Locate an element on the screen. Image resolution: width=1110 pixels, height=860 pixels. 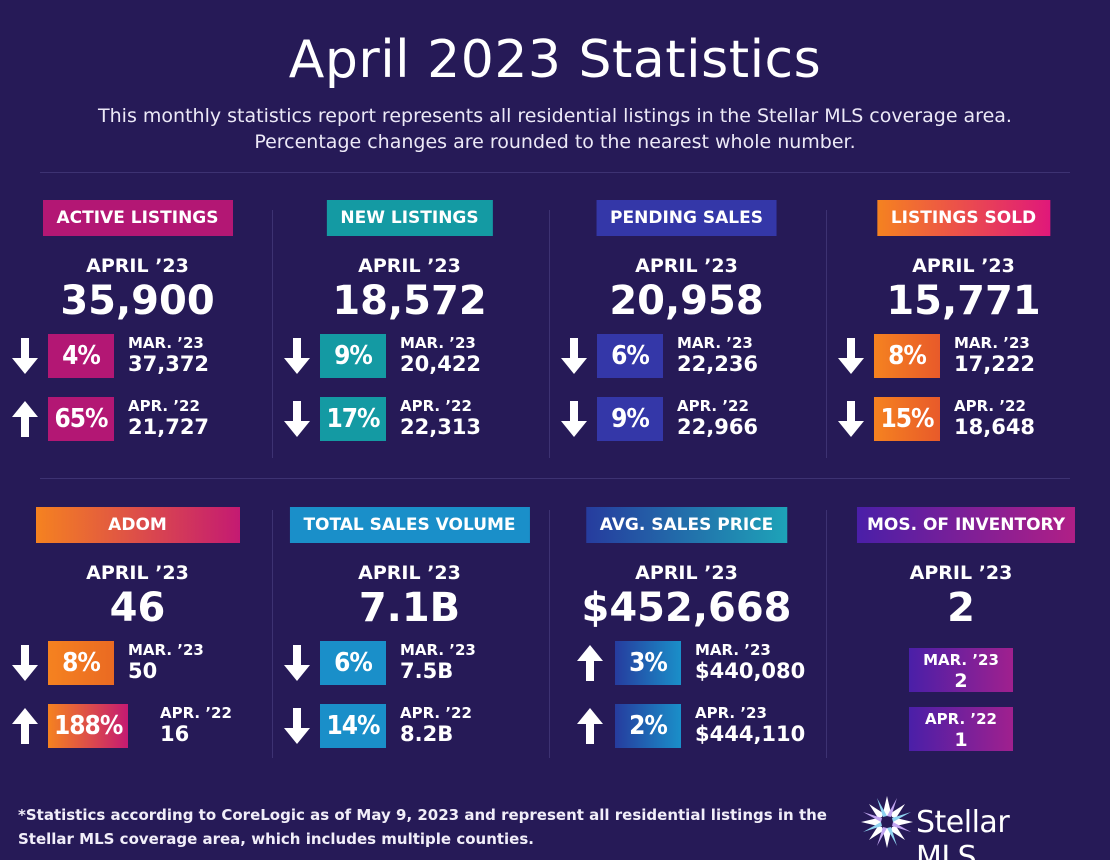
pct-badge: 2% is located at coordinates (648, 726).